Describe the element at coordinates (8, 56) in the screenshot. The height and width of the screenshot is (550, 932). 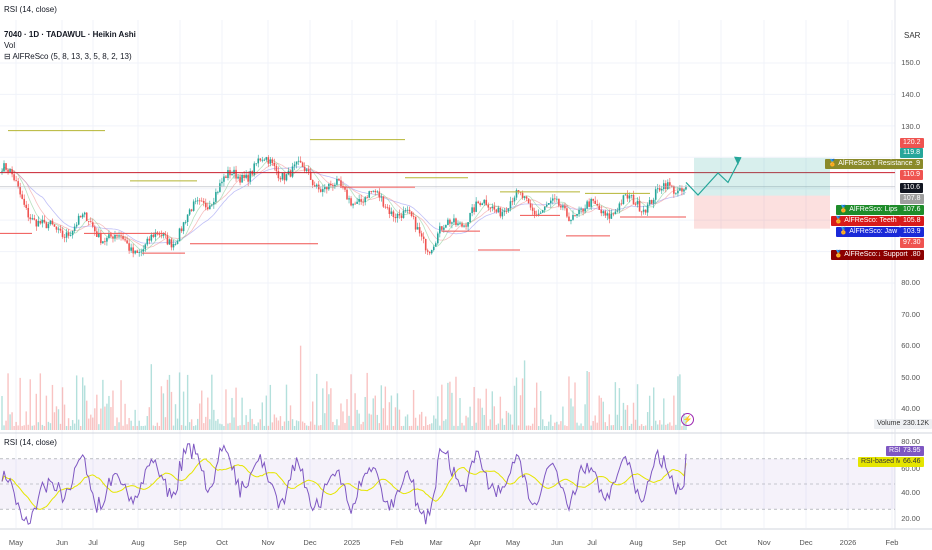
I see `indicator-icon: ⊟` at that location.